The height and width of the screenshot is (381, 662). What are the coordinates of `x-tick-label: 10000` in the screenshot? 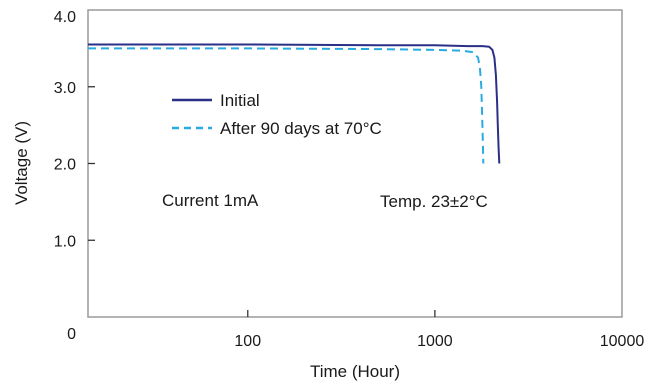 It's located at (622, 341).